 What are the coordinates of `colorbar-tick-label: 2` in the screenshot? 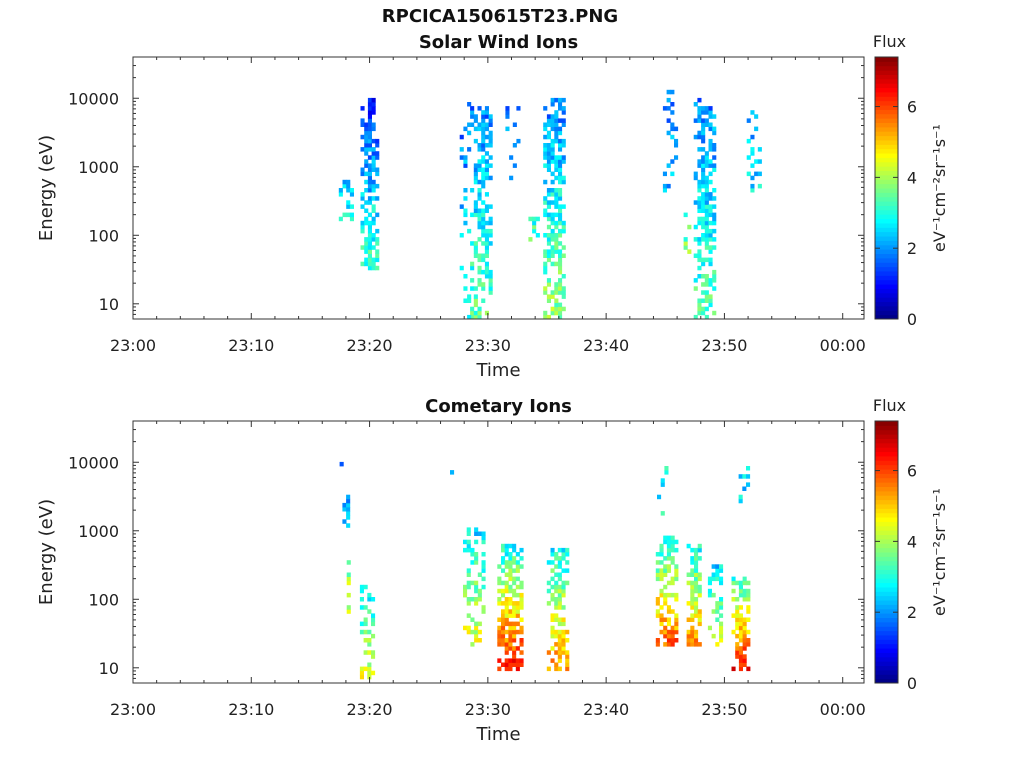 It's located at (912, 612).